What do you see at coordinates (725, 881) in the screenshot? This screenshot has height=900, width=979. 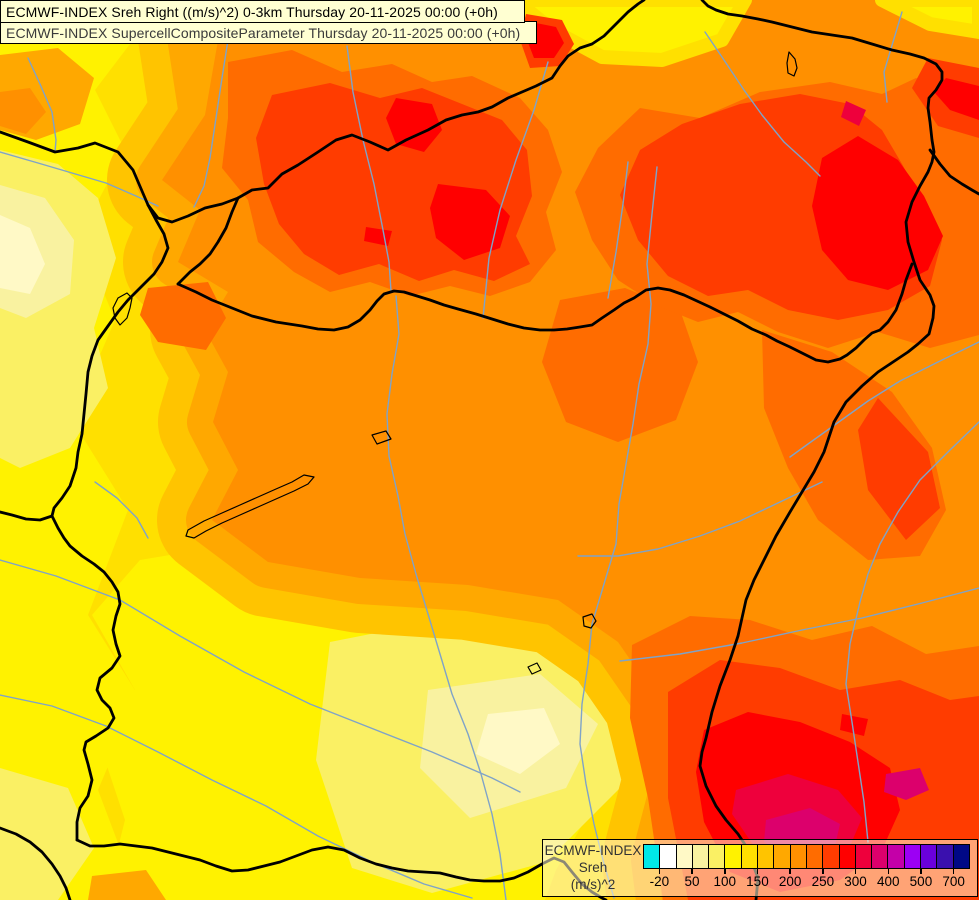 I see `legend-tick-label: 100` at bounding box center [725, 881].